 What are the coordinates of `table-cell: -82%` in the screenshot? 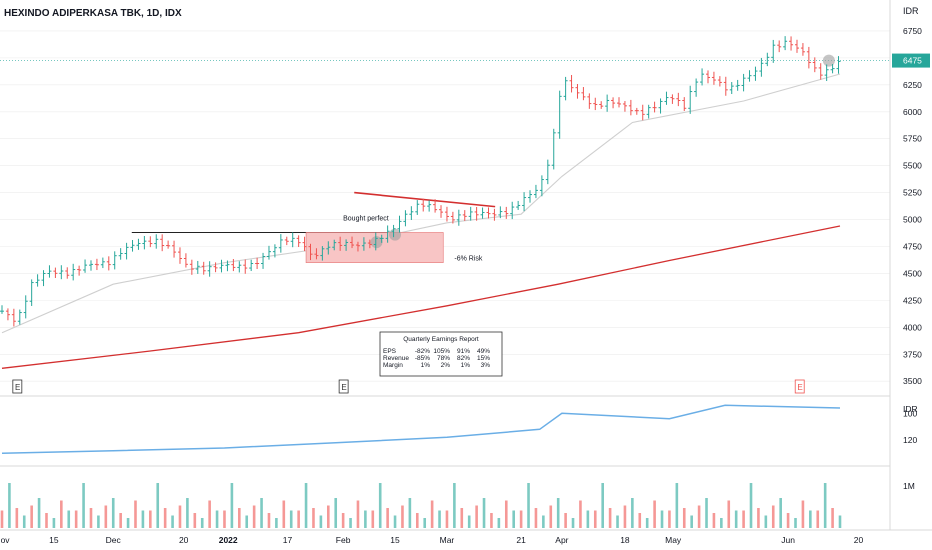 It's located at (422, 351).